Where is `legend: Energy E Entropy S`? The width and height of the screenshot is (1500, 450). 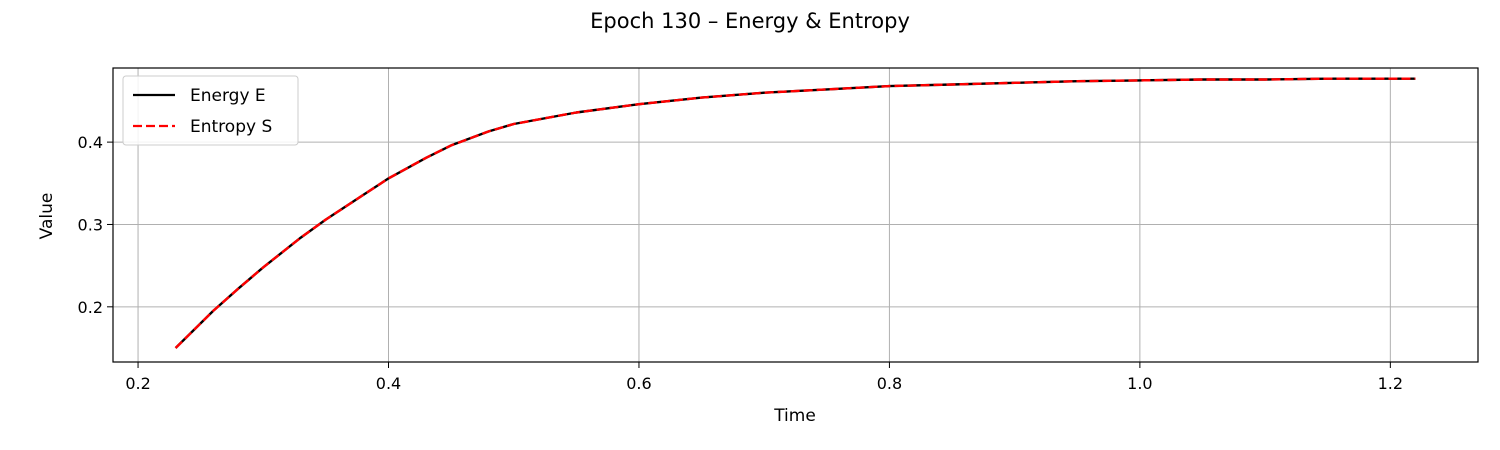 legend: Energy E Entropy S is located at coordinates (210, 110).